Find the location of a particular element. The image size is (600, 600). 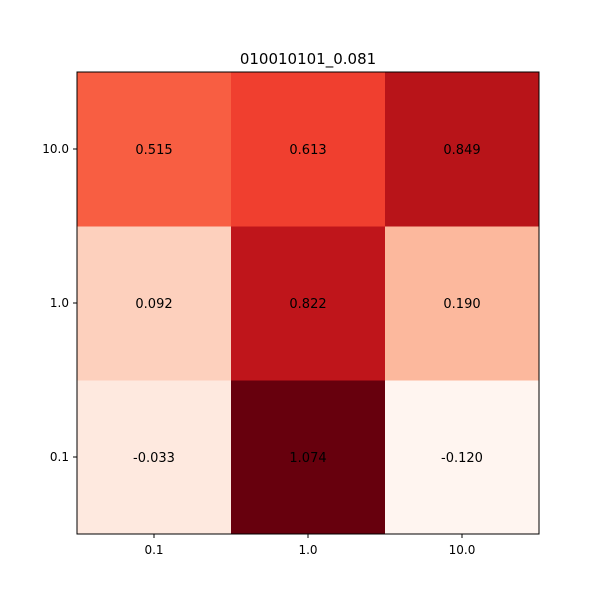

y-tick-label: 0.1 is located at coordinates (59, 457).